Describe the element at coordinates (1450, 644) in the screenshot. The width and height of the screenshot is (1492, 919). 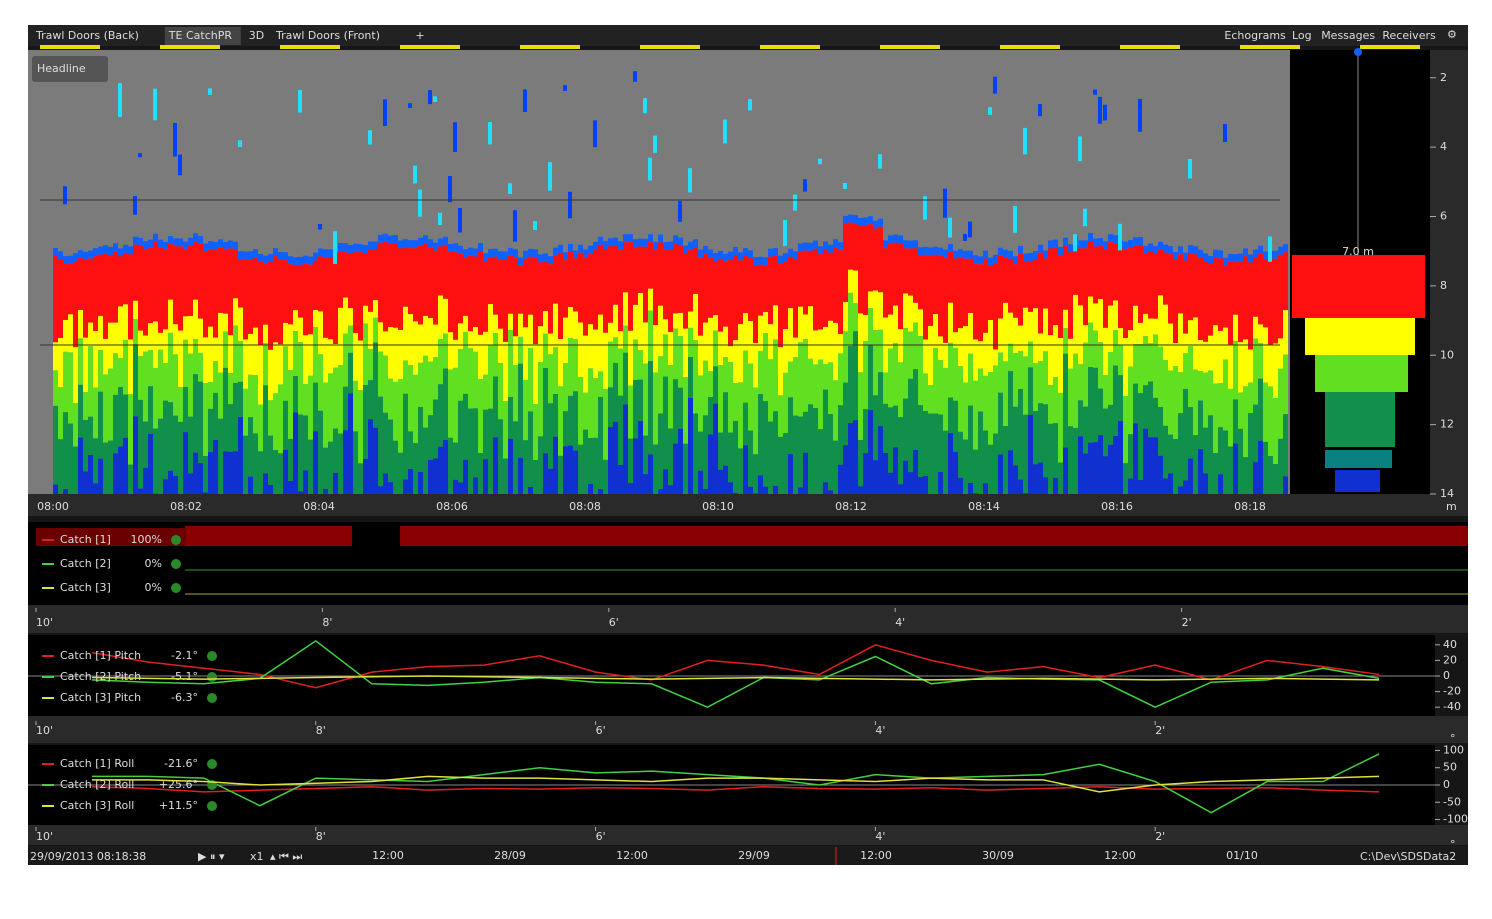
I see `y-tick-label: 40` at that location.